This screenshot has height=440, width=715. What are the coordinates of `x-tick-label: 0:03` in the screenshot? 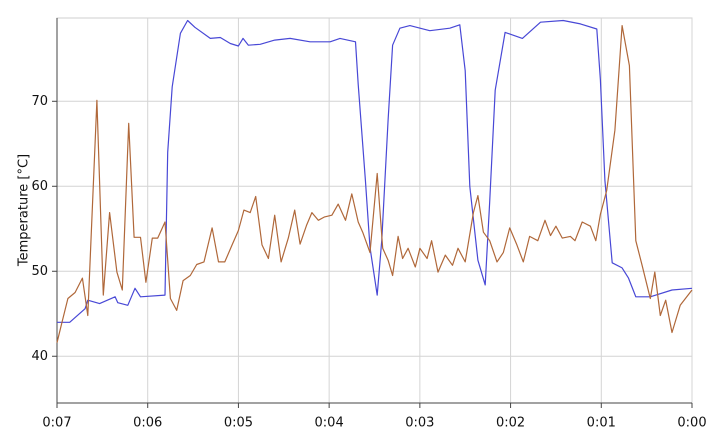 It's located at (419, 423).